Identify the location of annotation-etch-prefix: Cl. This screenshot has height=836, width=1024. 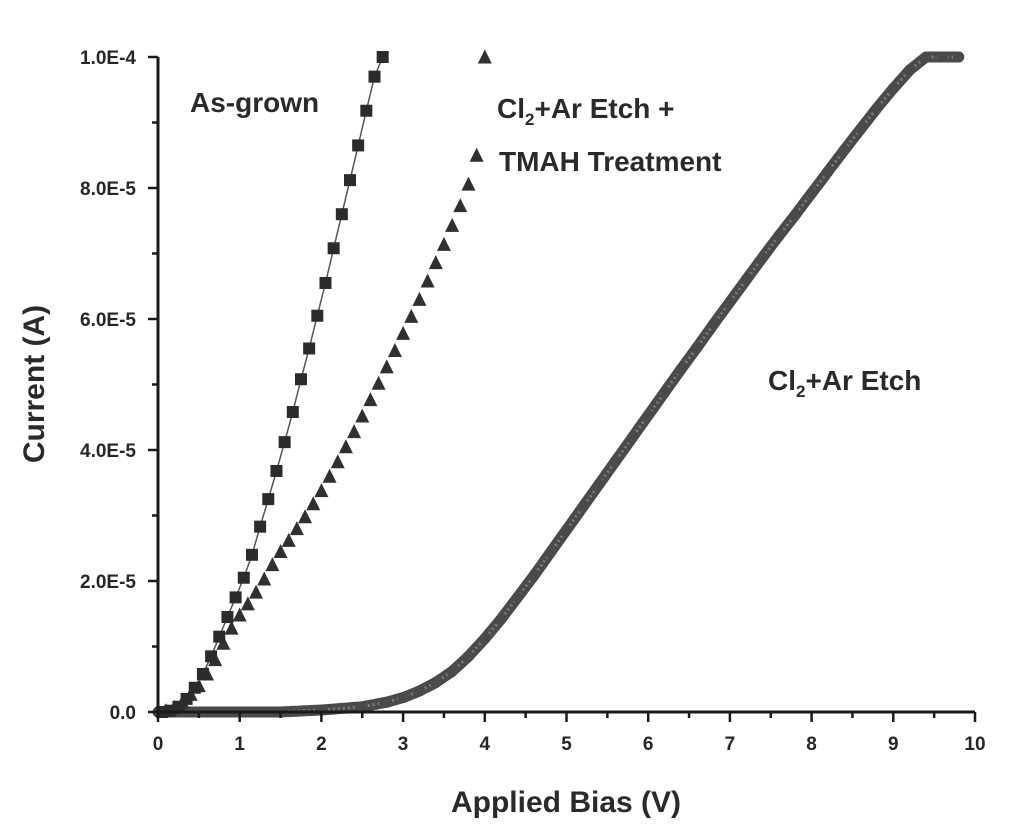
(782, 380).